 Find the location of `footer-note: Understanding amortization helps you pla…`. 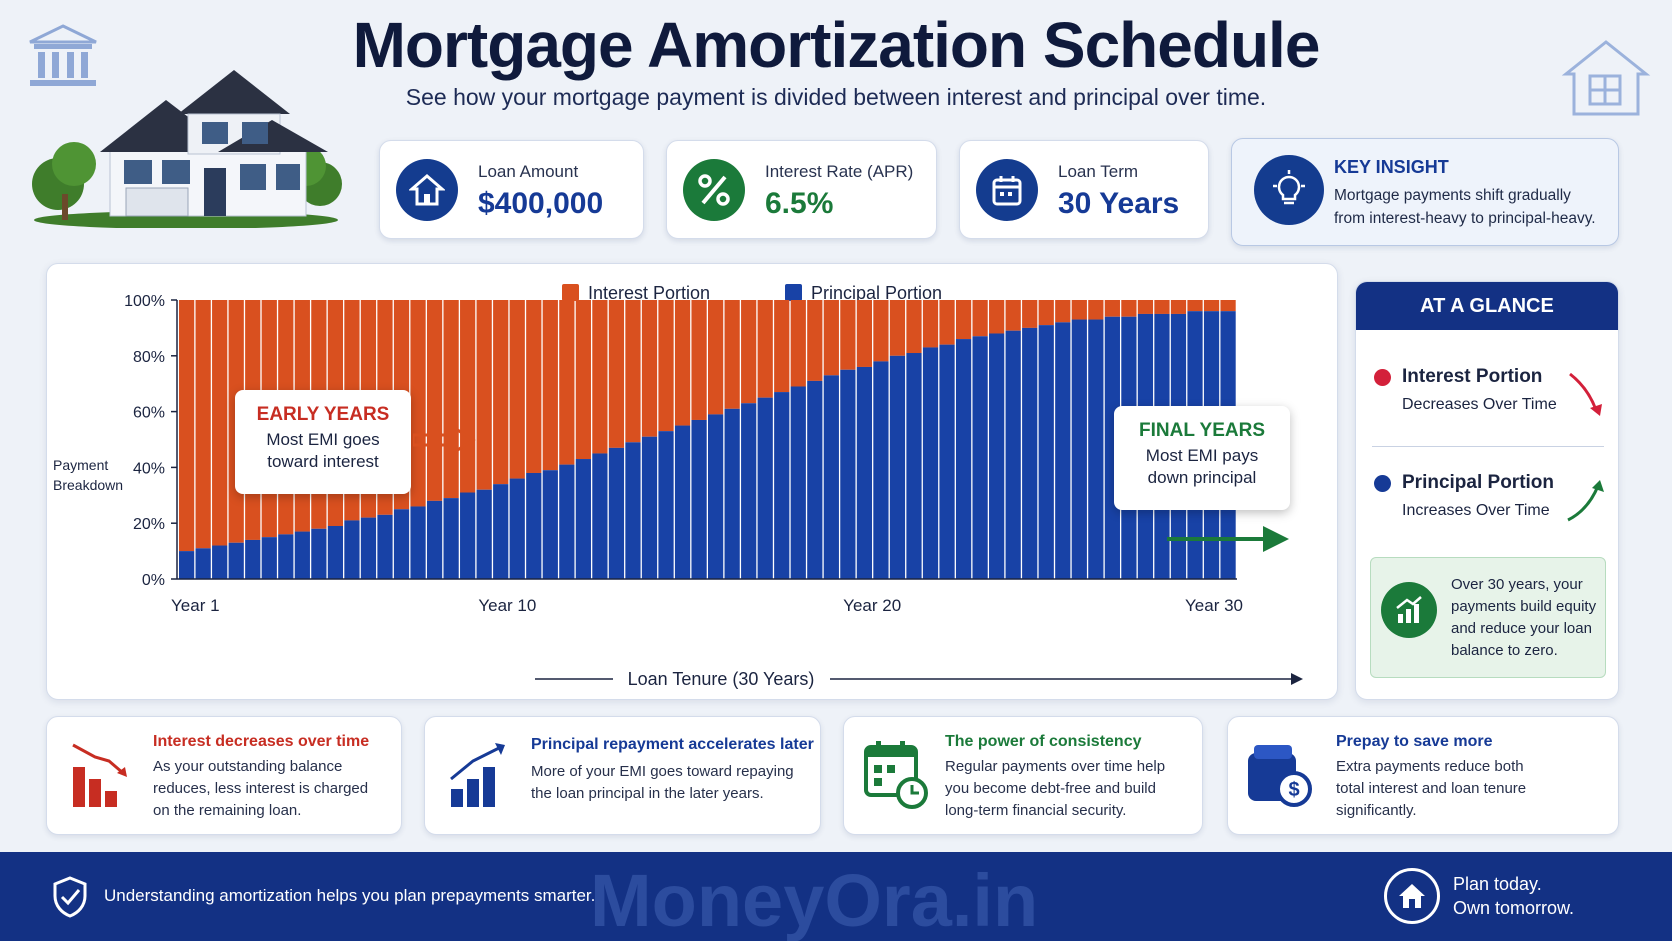

footer-note: Understanding amortization helps you pla… is located at coordinates (350, 895).